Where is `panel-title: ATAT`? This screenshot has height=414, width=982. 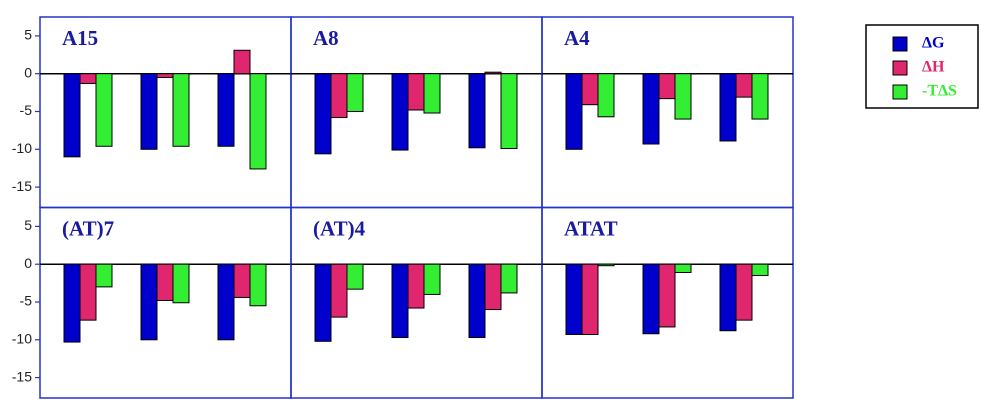
panel-title: ATAT is located at coordinates (591, 228).